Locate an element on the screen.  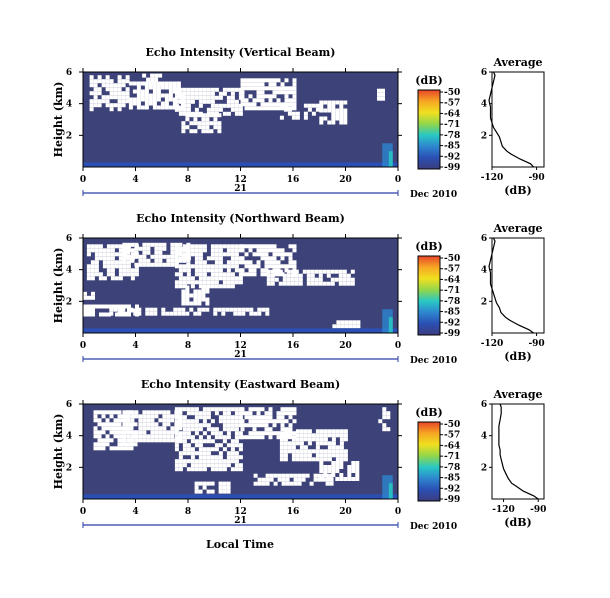
no-data-region is located at coordinates (346, 324).